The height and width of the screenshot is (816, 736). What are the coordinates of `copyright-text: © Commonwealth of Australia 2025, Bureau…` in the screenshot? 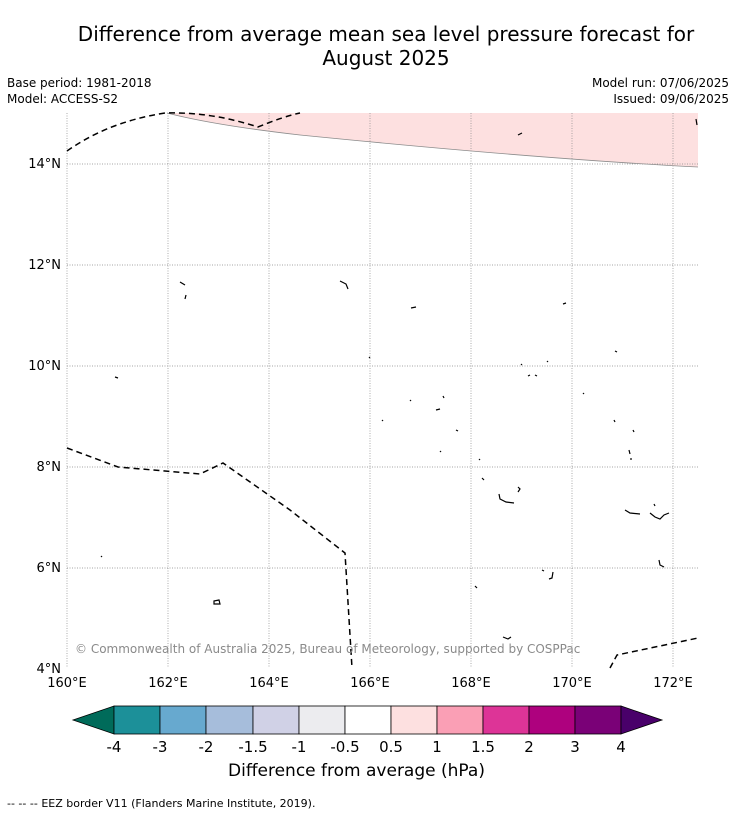 It's located at (327, 649).